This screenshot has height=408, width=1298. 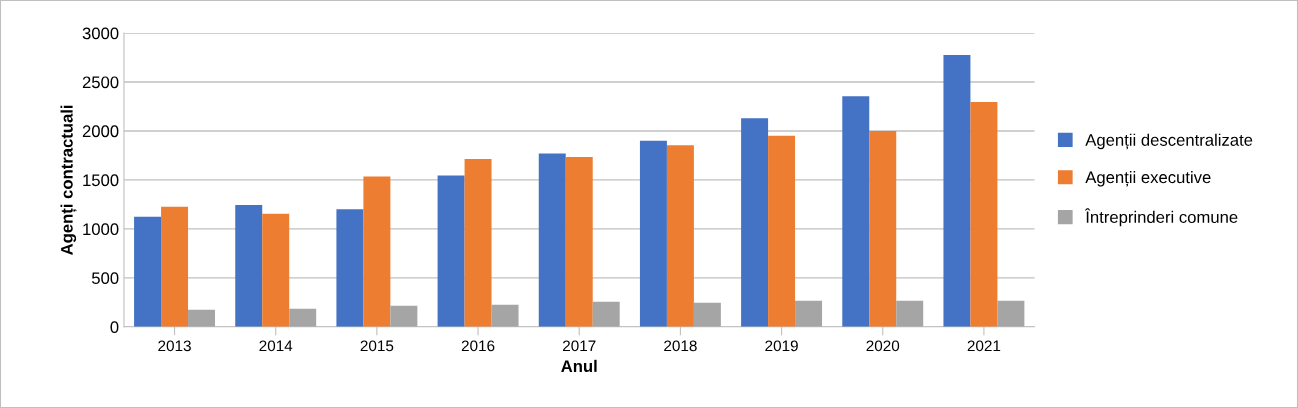 What do you see at coordinates (377, 346) in the screenshot?
I see `x-tick-label: 2015` at bounding box center [377, 346].